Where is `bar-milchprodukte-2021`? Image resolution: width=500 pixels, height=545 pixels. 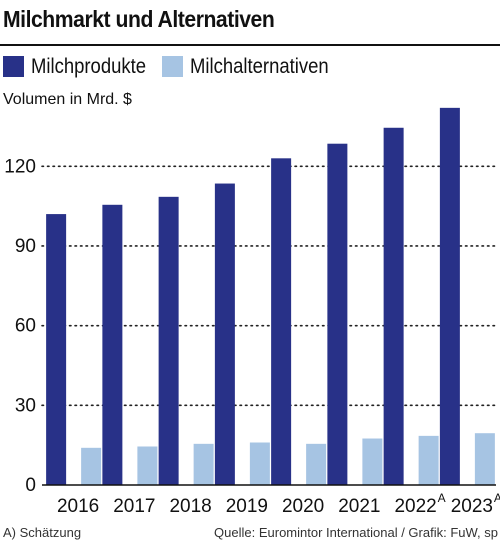
bar-milchprodukte-2021 is located at coordinates (337, 314).